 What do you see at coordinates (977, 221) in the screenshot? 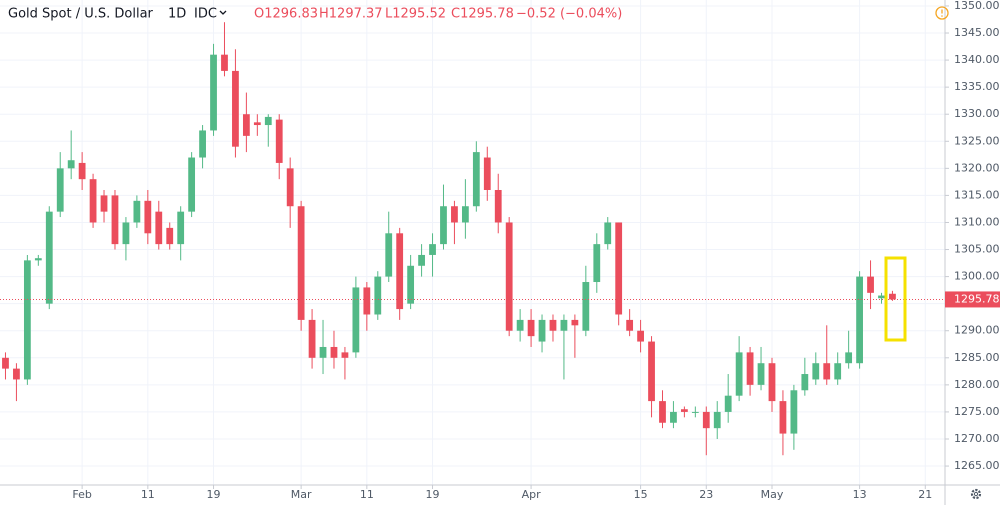
I see `y-tick-label: 1310.00` at bounding box center [977, 221].